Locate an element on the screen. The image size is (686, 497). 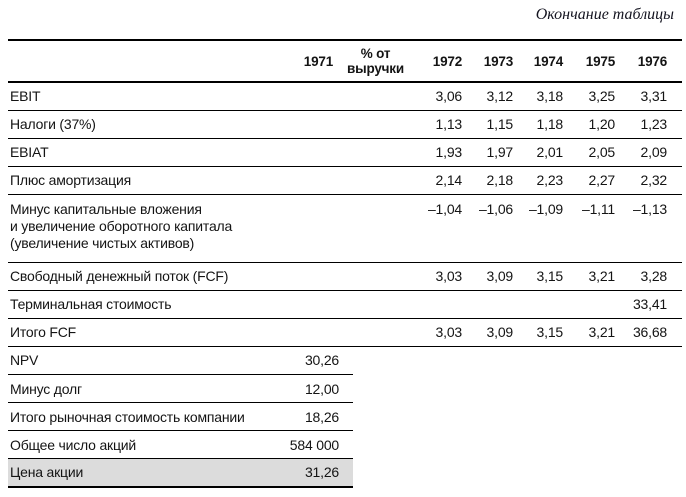
cell-value: –1,11 is located at coordinates (598, 208).